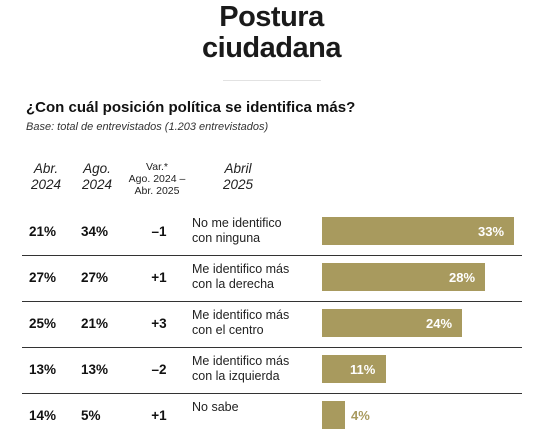 This screenshot has height=441, width=543. I want to click on header-var-l3: Abr. 2025, so click(157, 191).